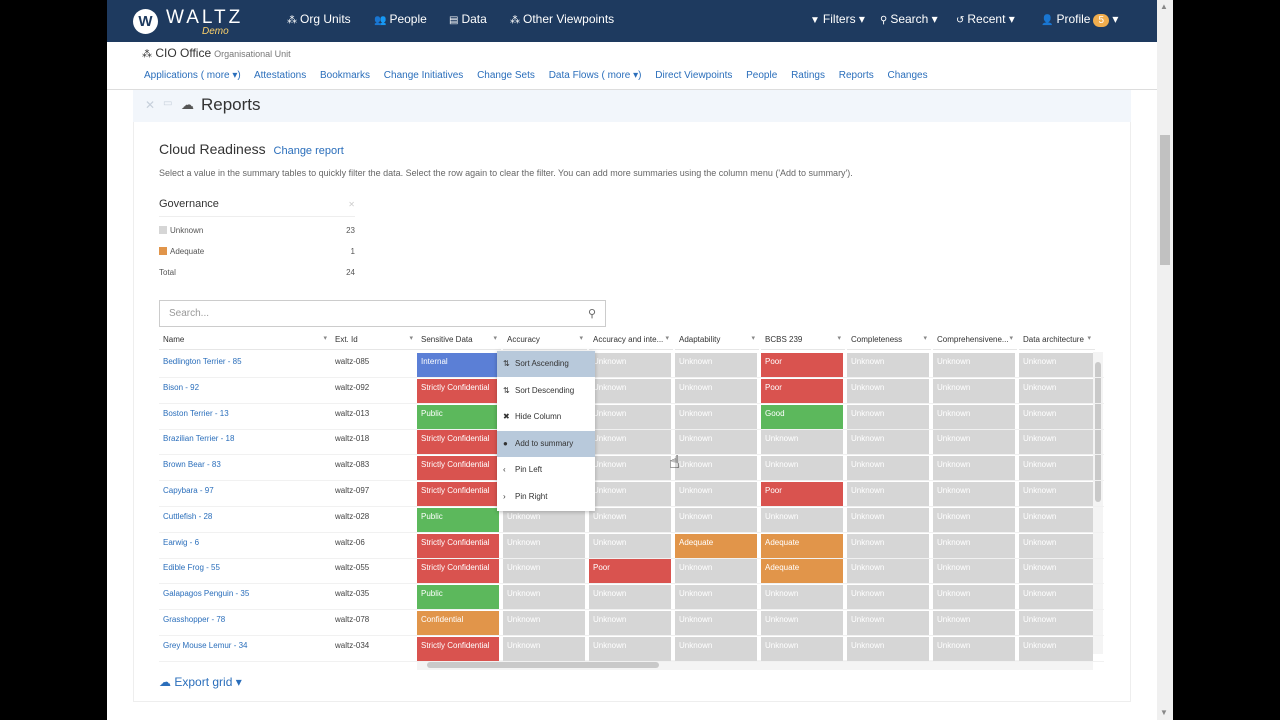 Image resolution: width=1280 pixels, height=720 pixels. I want to click on nav-filters: ▼ Filters ▾, so click(837, 19).